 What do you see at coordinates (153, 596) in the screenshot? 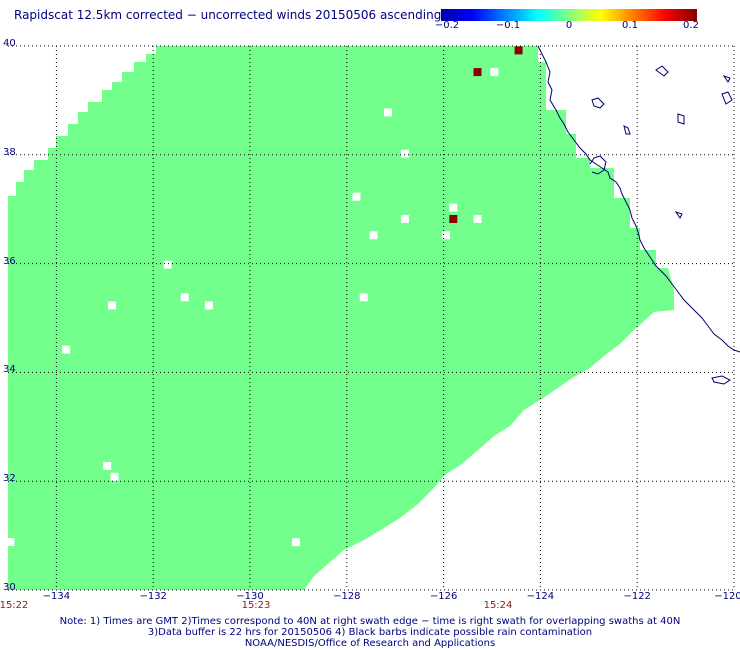
I see `longitude-label: −132` at bounding box center [153, 596].